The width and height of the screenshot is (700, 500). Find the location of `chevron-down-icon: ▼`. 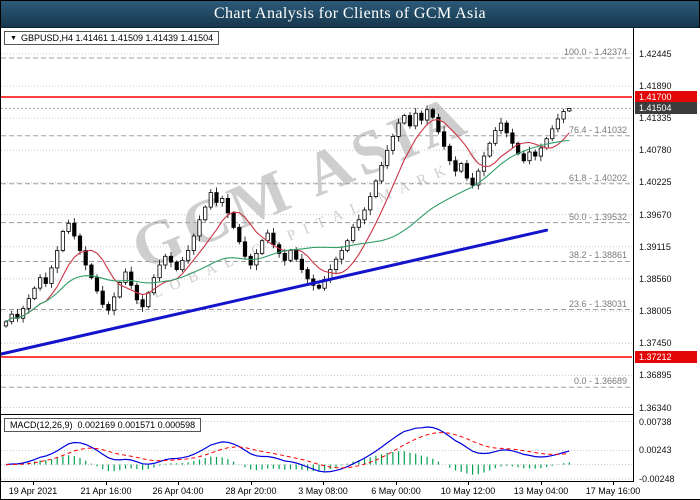

chevron-down-icon: ▼ is located at coordinates (13, 38).